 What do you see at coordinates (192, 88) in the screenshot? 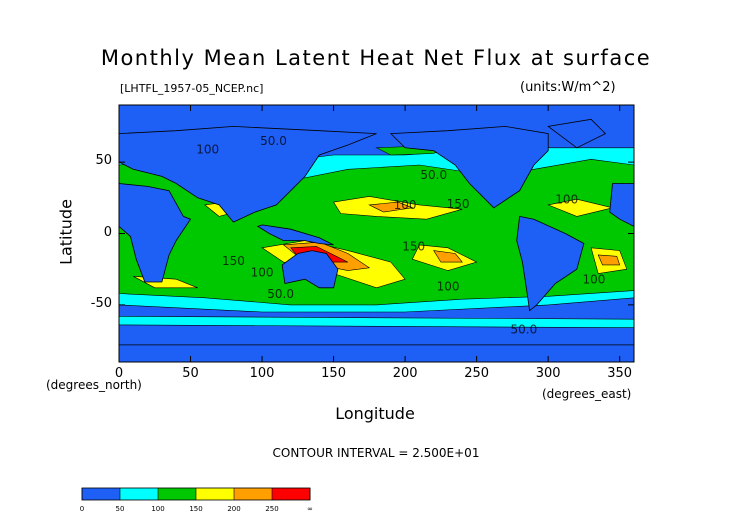
I see `file-name: [LHTFL_1957-05_NCEP.nc]` at bounding box center [192, 88].